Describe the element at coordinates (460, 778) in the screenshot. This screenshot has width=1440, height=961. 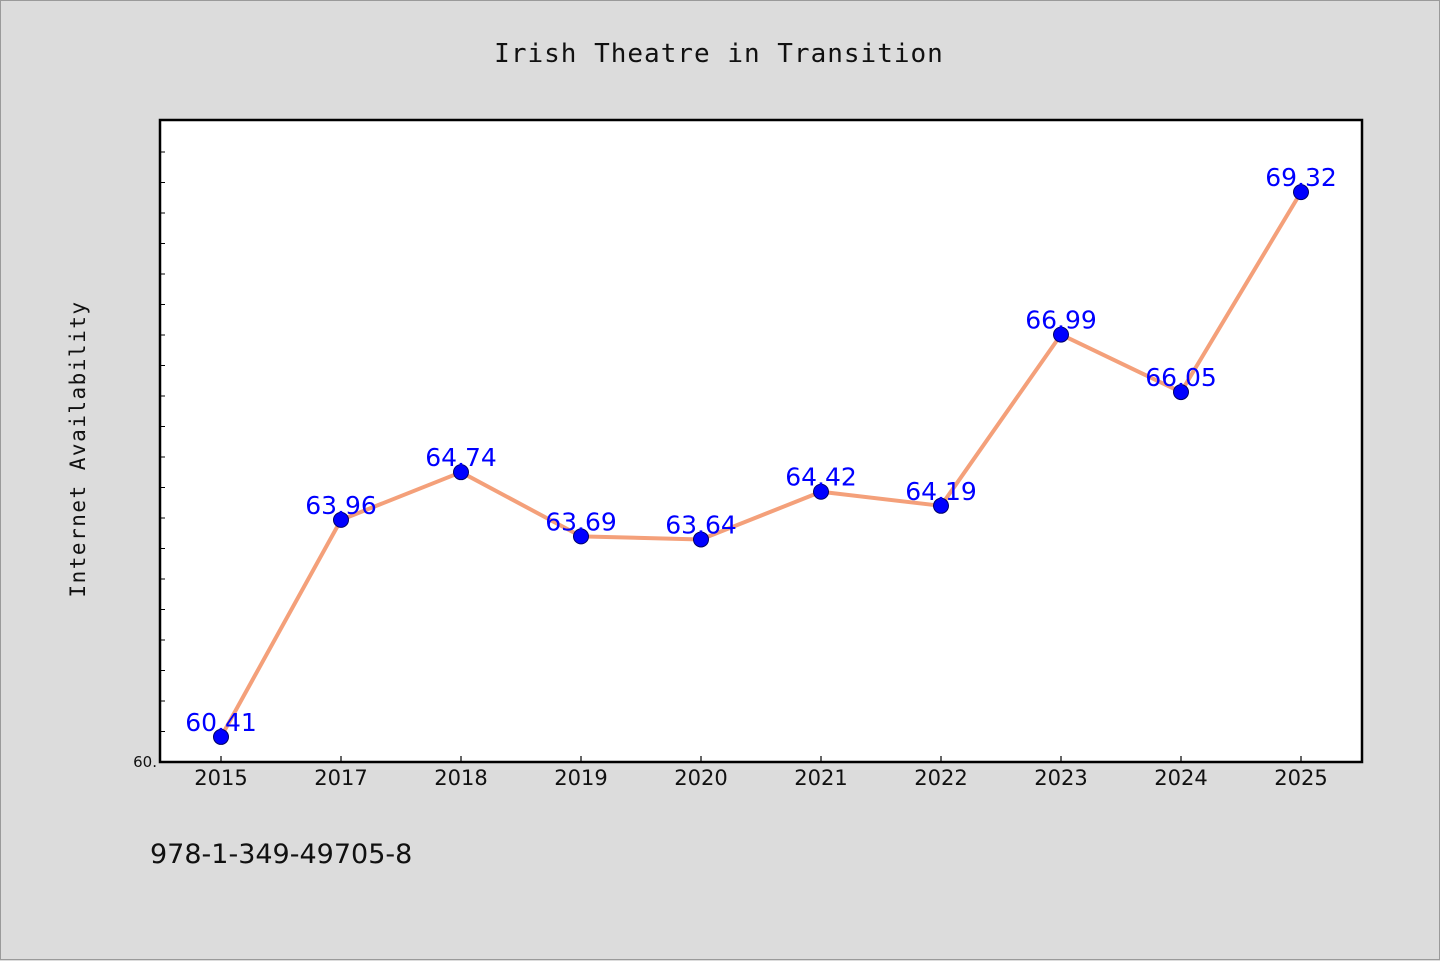
I see `x-tick-label: 2018` at that location.